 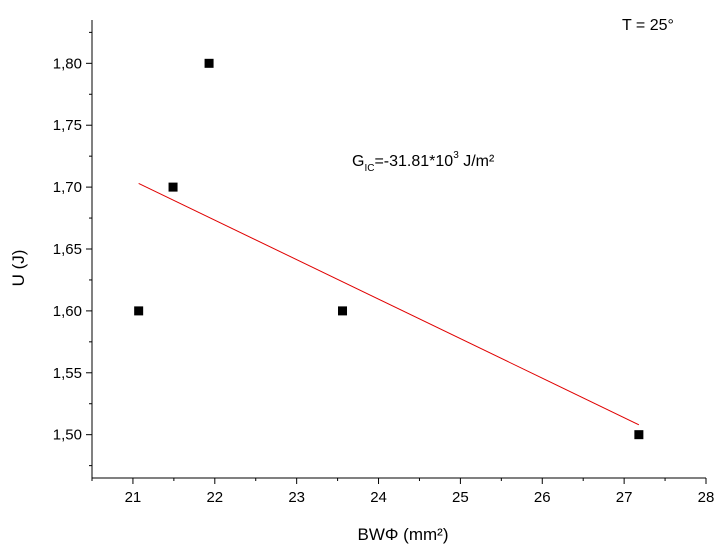 What do you see at coordinates (403, 534) in the screenshot?
I see `x-axis-title: BWΦ (mm²)` at bounding box center [403, 534].